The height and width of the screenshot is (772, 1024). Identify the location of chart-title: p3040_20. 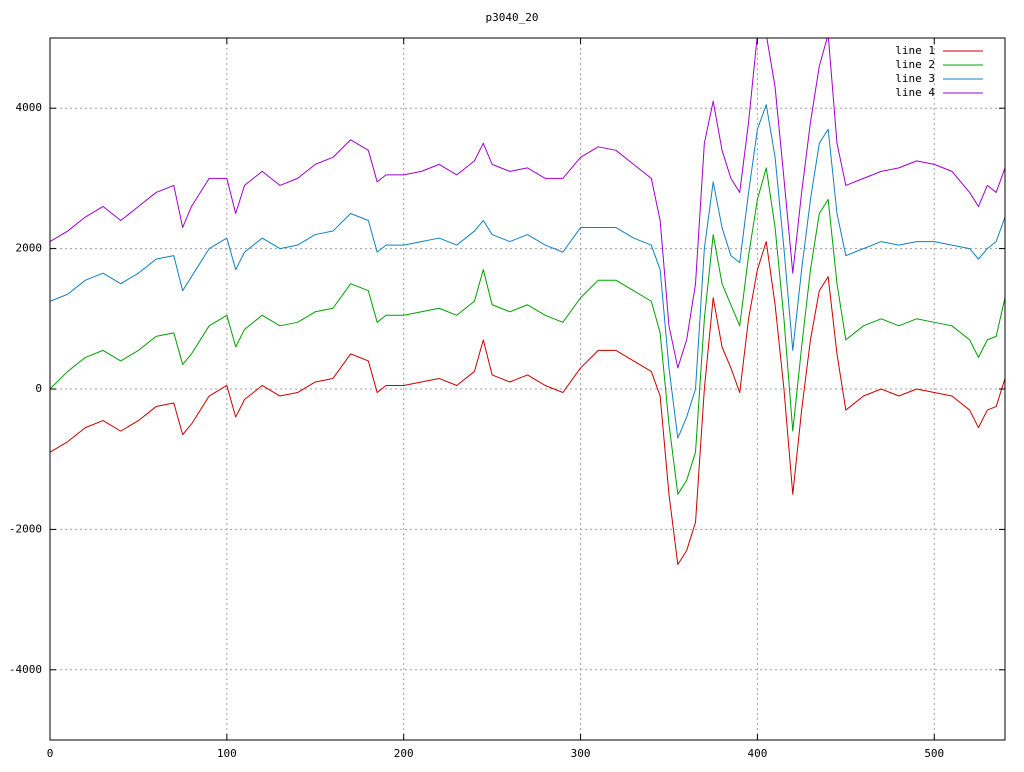
(512, 17).